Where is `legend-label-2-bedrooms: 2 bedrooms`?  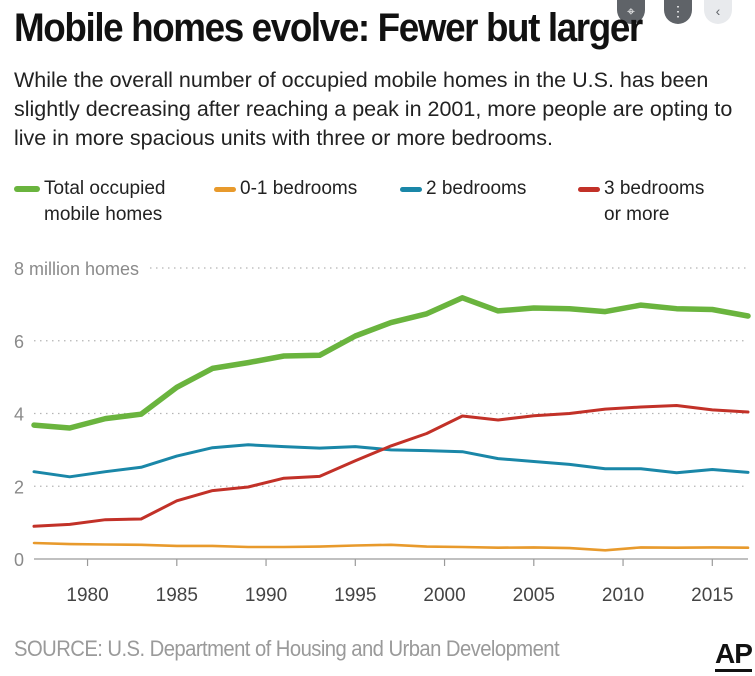
legend-label-2-bedrooms: 2 bedrooms is located at coordinates (476, 188).